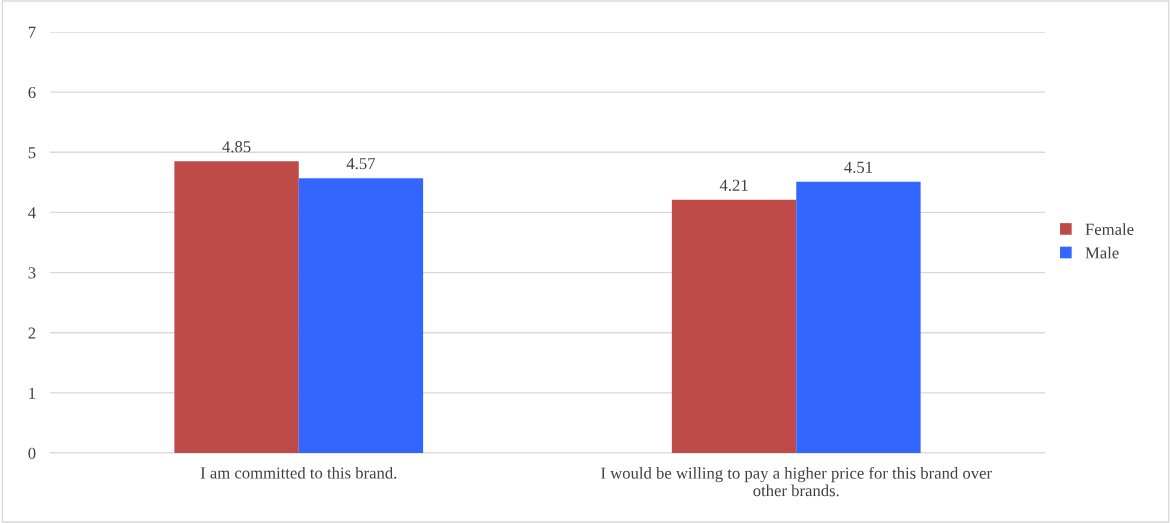  I want to click on x-tick-label: I am committed to this brand., so click(298, 472).